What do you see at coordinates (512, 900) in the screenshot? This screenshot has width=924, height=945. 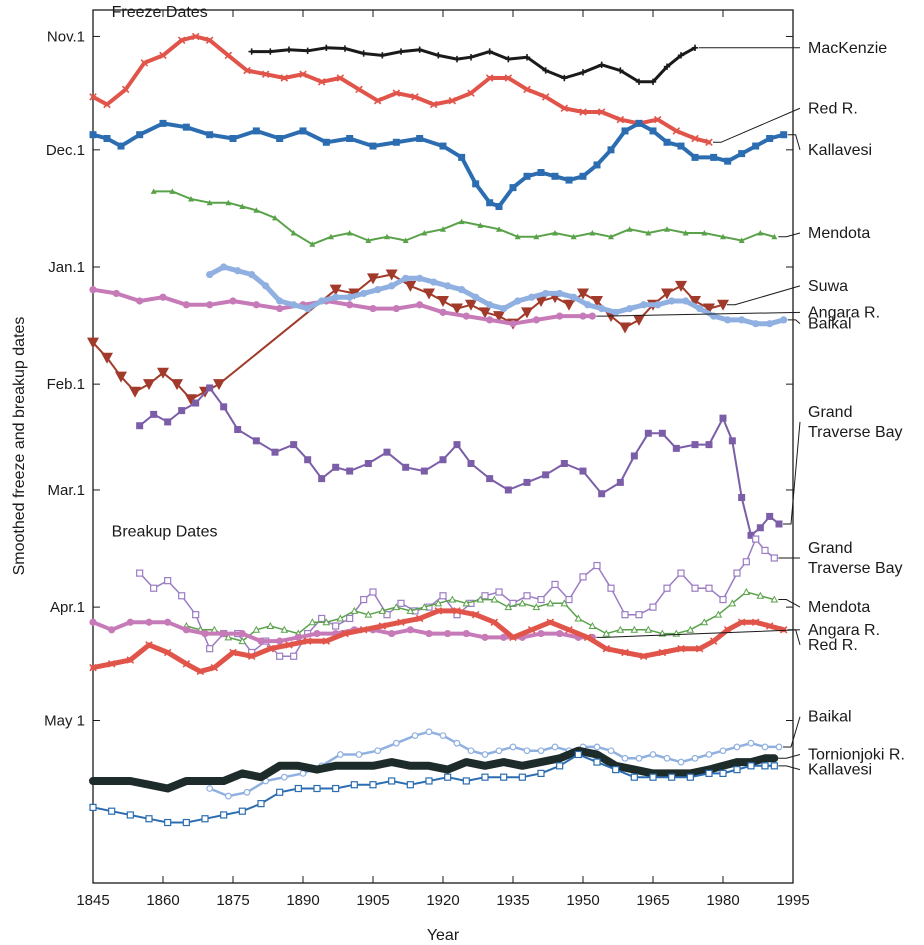 I see `x-tick-label: 1935` at bounding box center [512, 900].